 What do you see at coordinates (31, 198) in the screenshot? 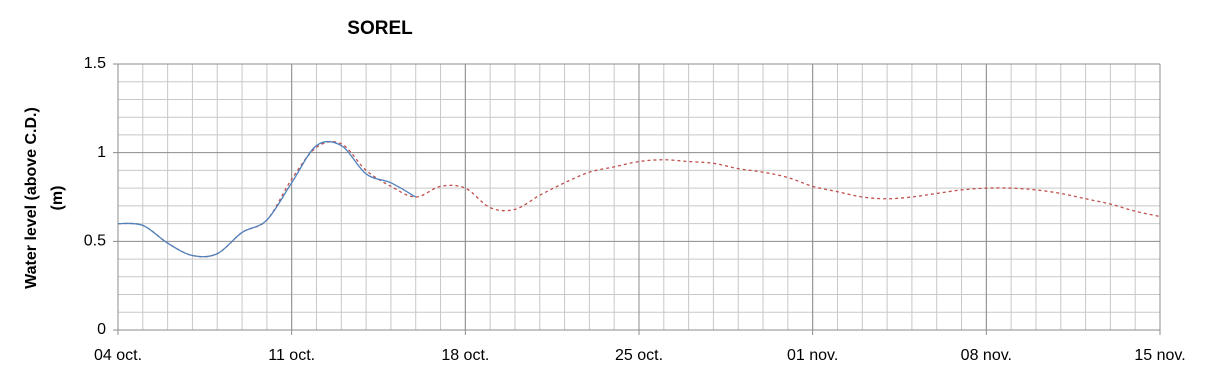
I see `y-axis-label: Water level (above C.D.)` at bounding box center [31, 198].